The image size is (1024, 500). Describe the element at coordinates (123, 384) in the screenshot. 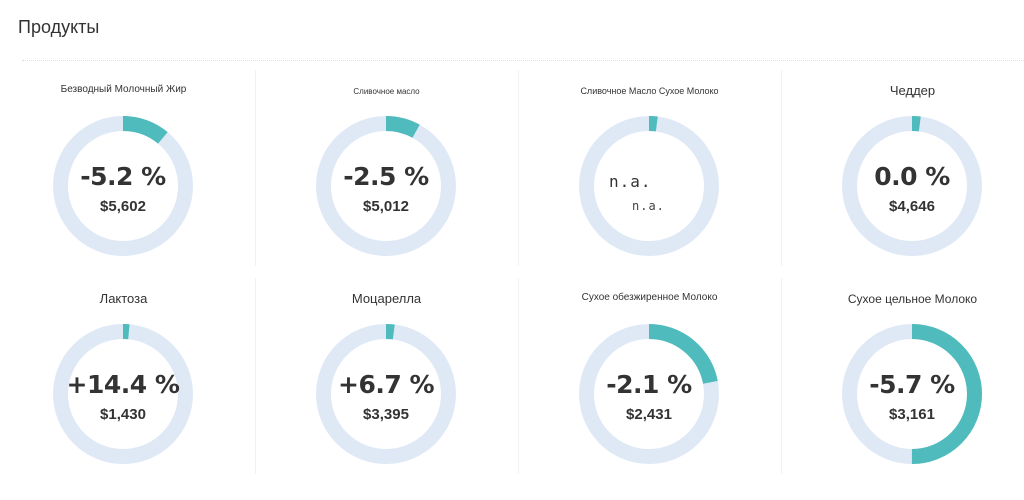

I see `change-percent: +14.4 %` at that location.